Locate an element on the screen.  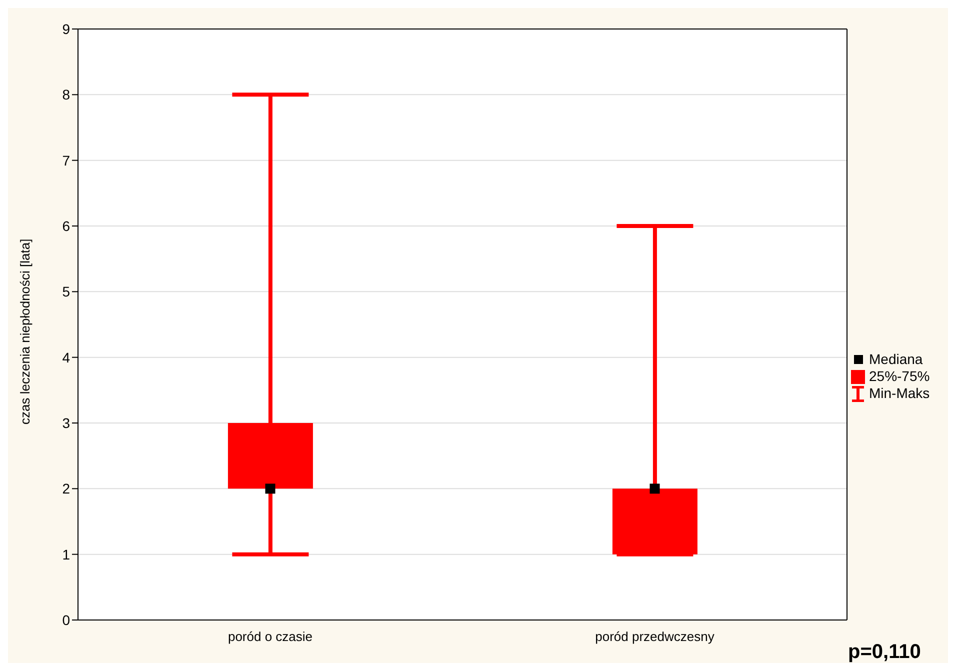
y-tick-label: 8 is located at coordinates (66, 94).